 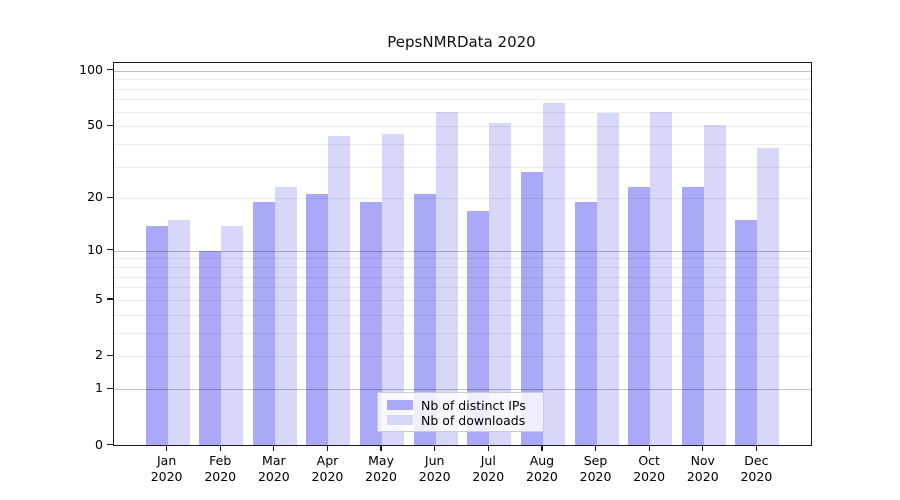 I want to click on bar-ips-apr, so click(x=317, y=320).